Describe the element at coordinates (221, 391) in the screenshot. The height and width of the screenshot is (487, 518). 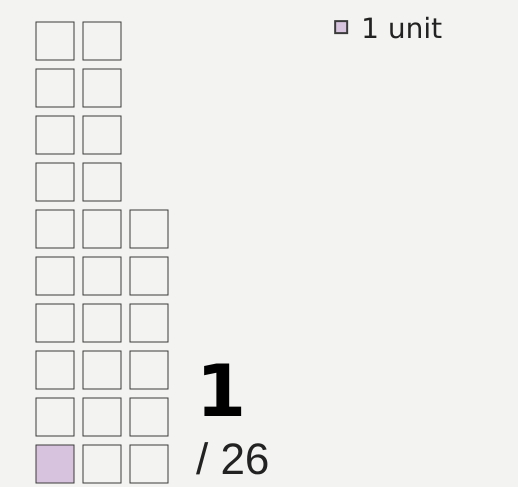
I see `data-label: 1` at that location.